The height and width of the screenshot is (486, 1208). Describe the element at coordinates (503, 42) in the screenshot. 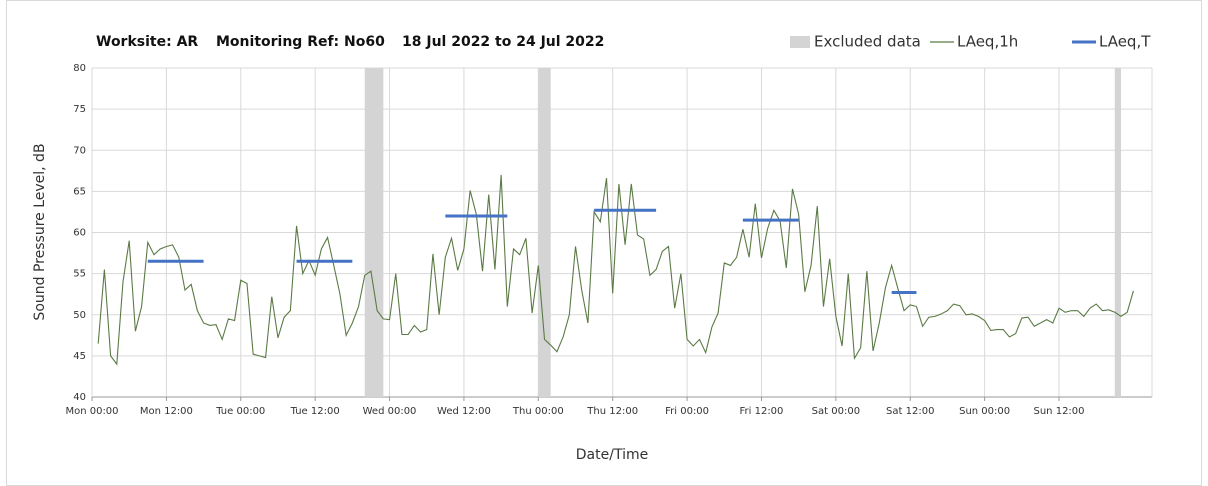

I see `title-dates: 18 Jul 2022 to 24 Jul 2022` at that location.